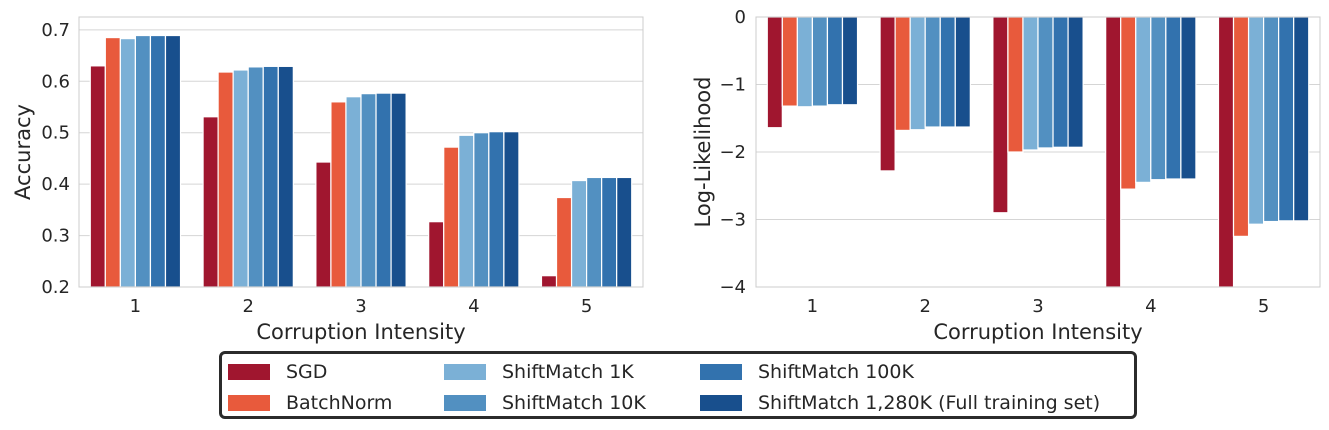 The image size is (1329, 430). Describe the element at coordinates (732, 220) in the screenshot. I see `ll-ytick-label: −3` at that location.